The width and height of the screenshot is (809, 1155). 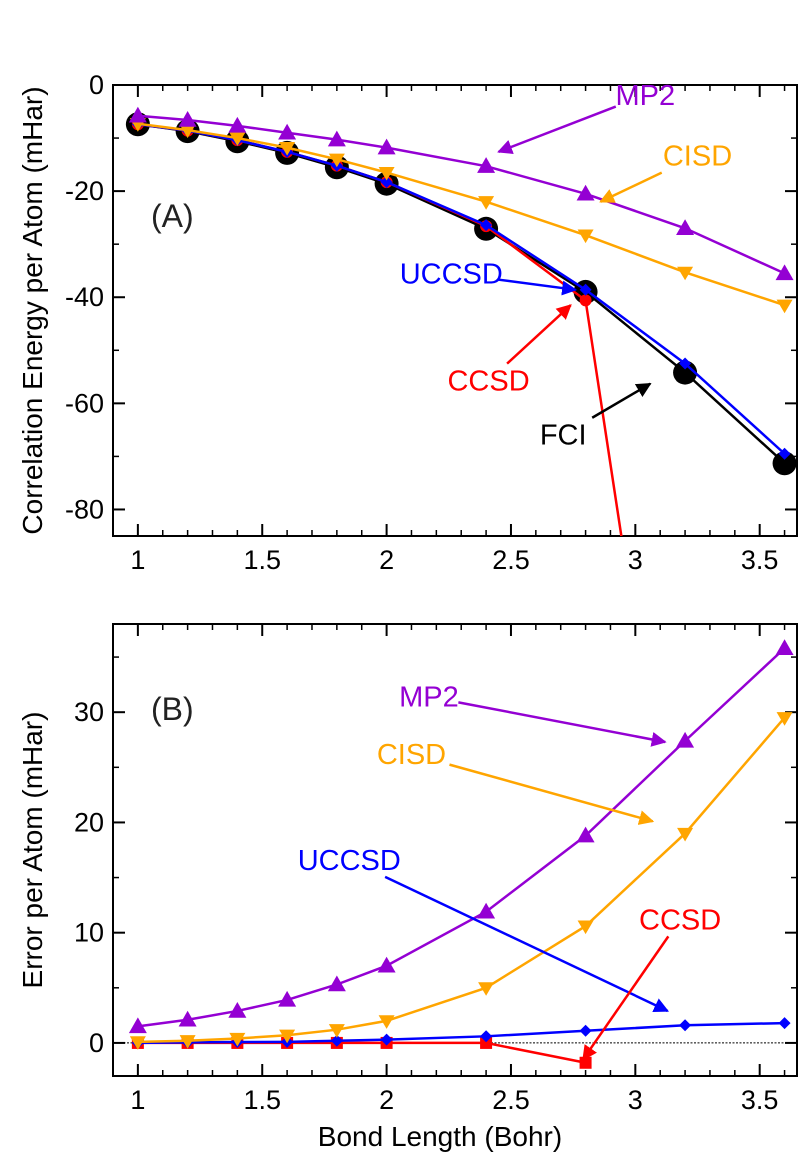 What do you see at coordinates (440, 1136) in the screenshot?
I see `x-axis-label: Bond Length (Bohr)` at bounding box center [440, 1136].